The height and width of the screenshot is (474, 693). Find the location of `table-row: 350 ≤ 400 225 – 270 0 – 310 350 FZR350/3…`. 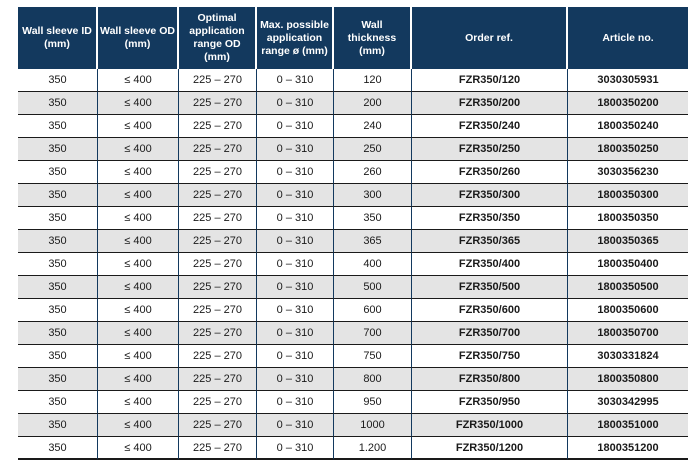

table-row: 350 ≤ 400 225 – 270 0 – 310 350 FZR350/3… is located at coordinates (353, 218).